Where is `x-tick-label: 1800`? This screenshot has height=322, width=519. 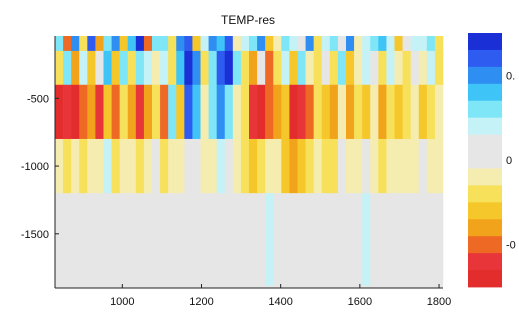 x-tick-label: 1800 is located at coordinates (439, 302).